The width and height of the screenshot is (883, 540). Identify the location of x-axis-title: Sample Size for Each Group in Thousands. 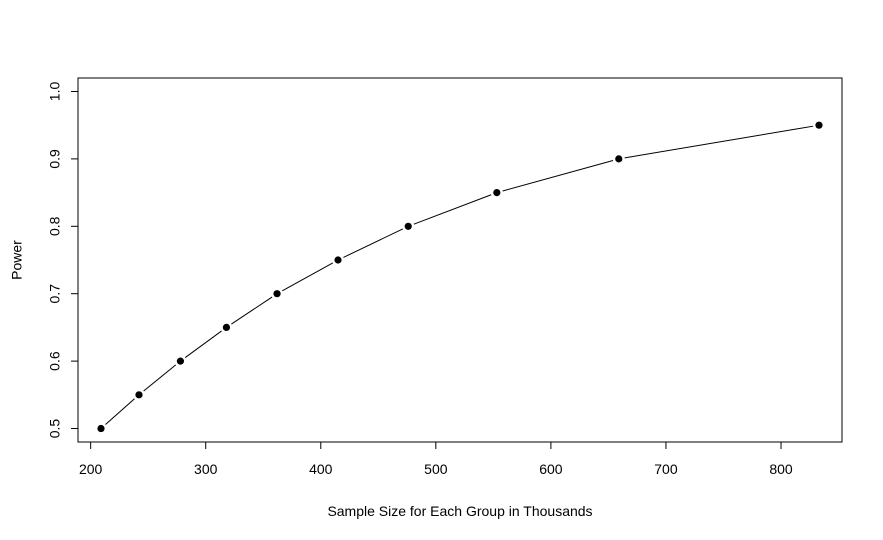
(459, 511).